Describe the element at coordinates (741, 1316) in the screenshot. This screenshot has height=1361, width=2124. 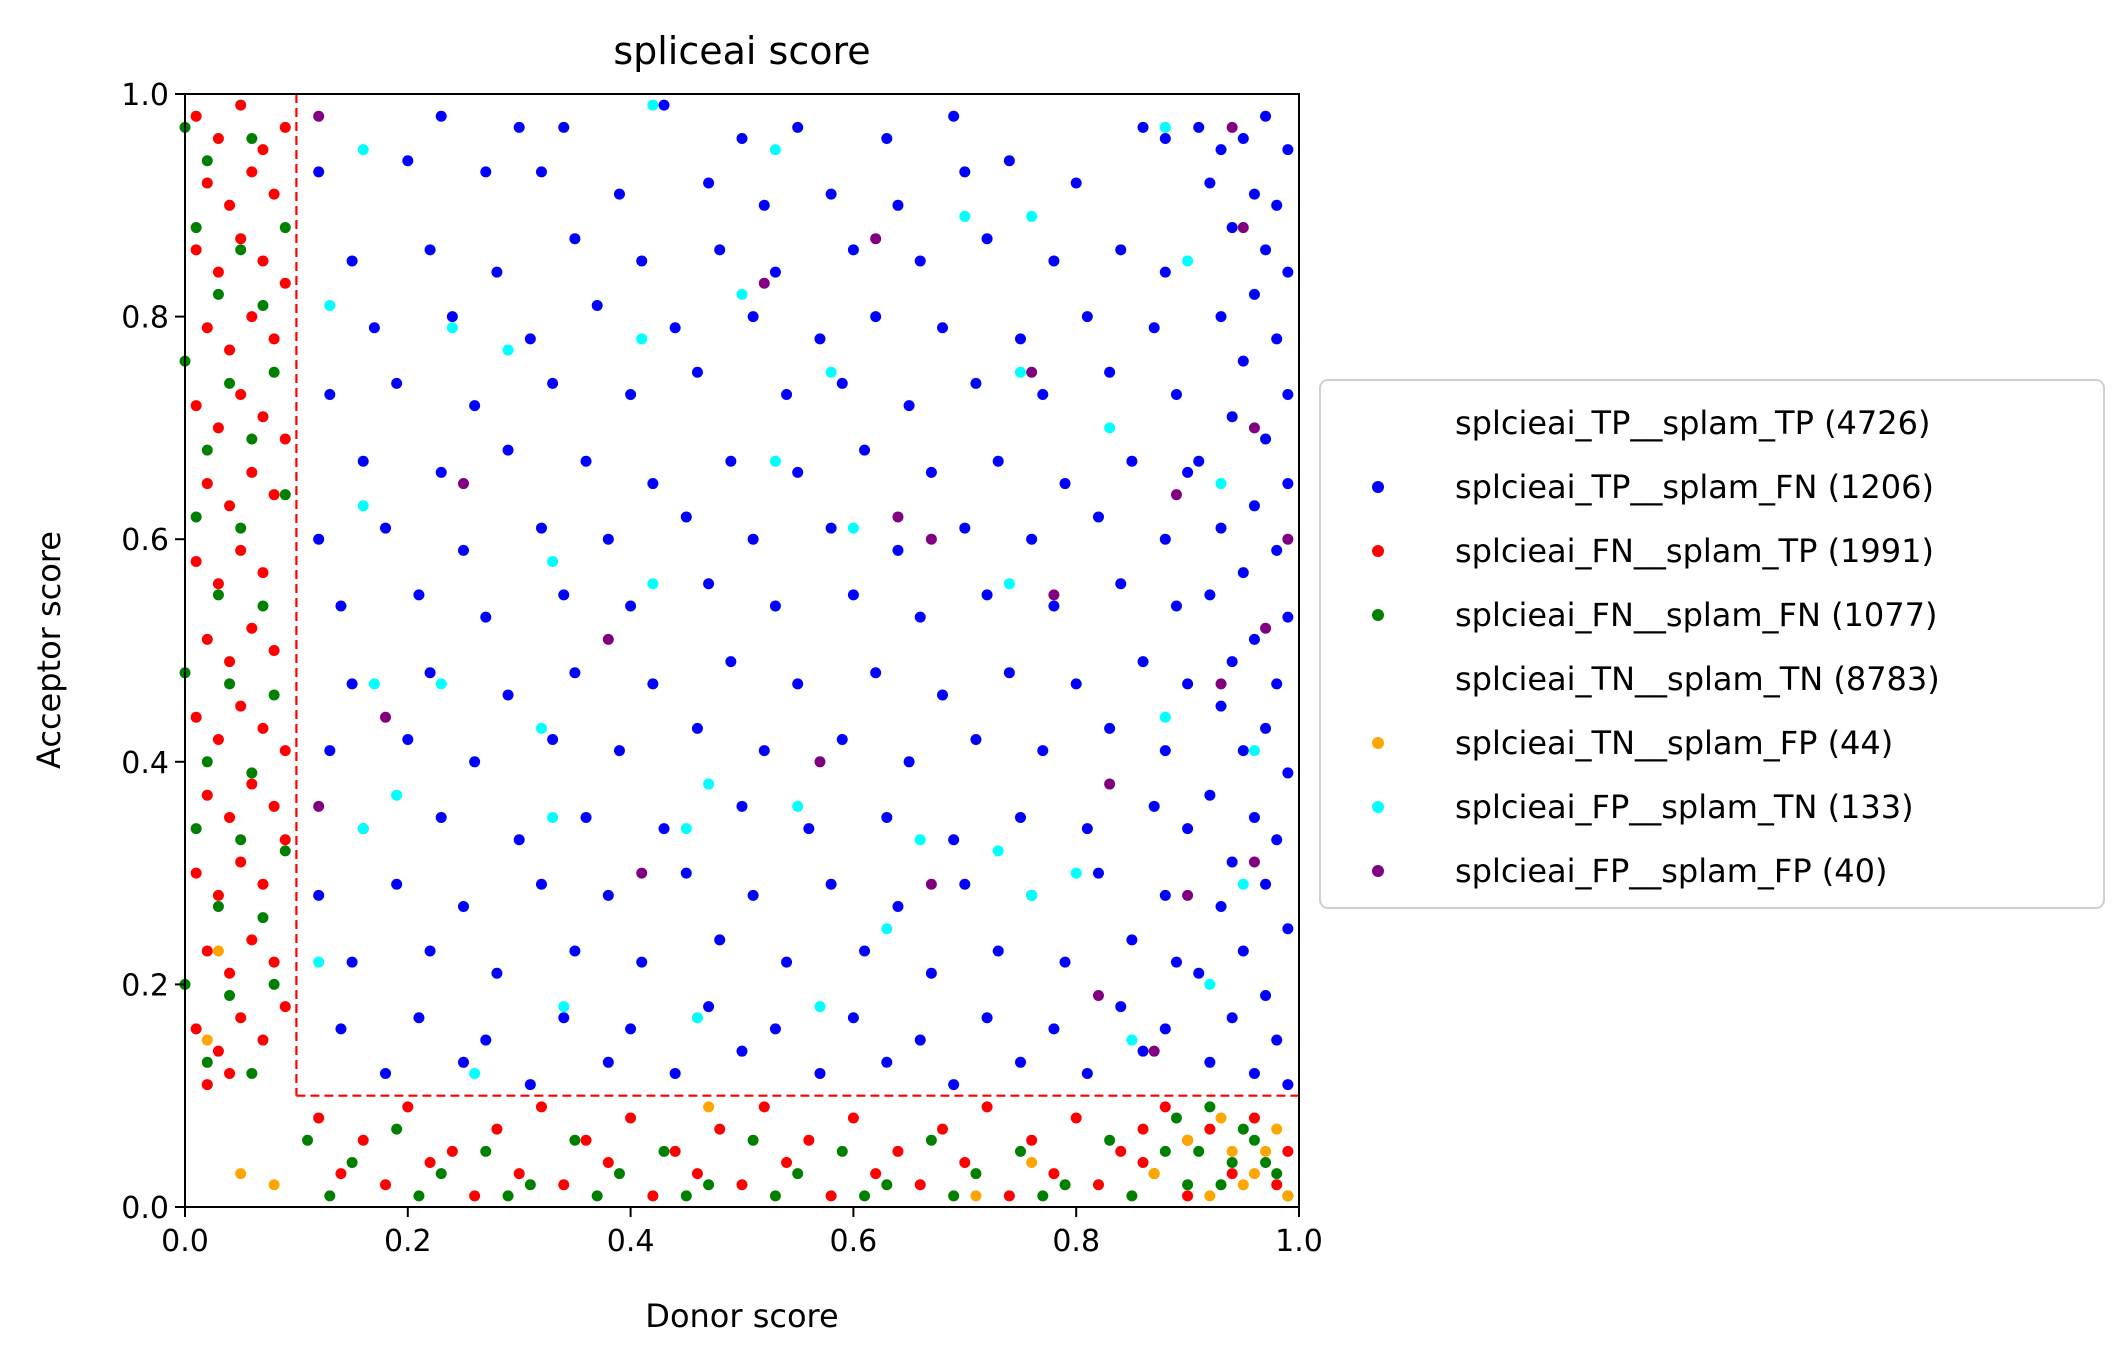
I see `x-axis-label: Donor score` at that location.